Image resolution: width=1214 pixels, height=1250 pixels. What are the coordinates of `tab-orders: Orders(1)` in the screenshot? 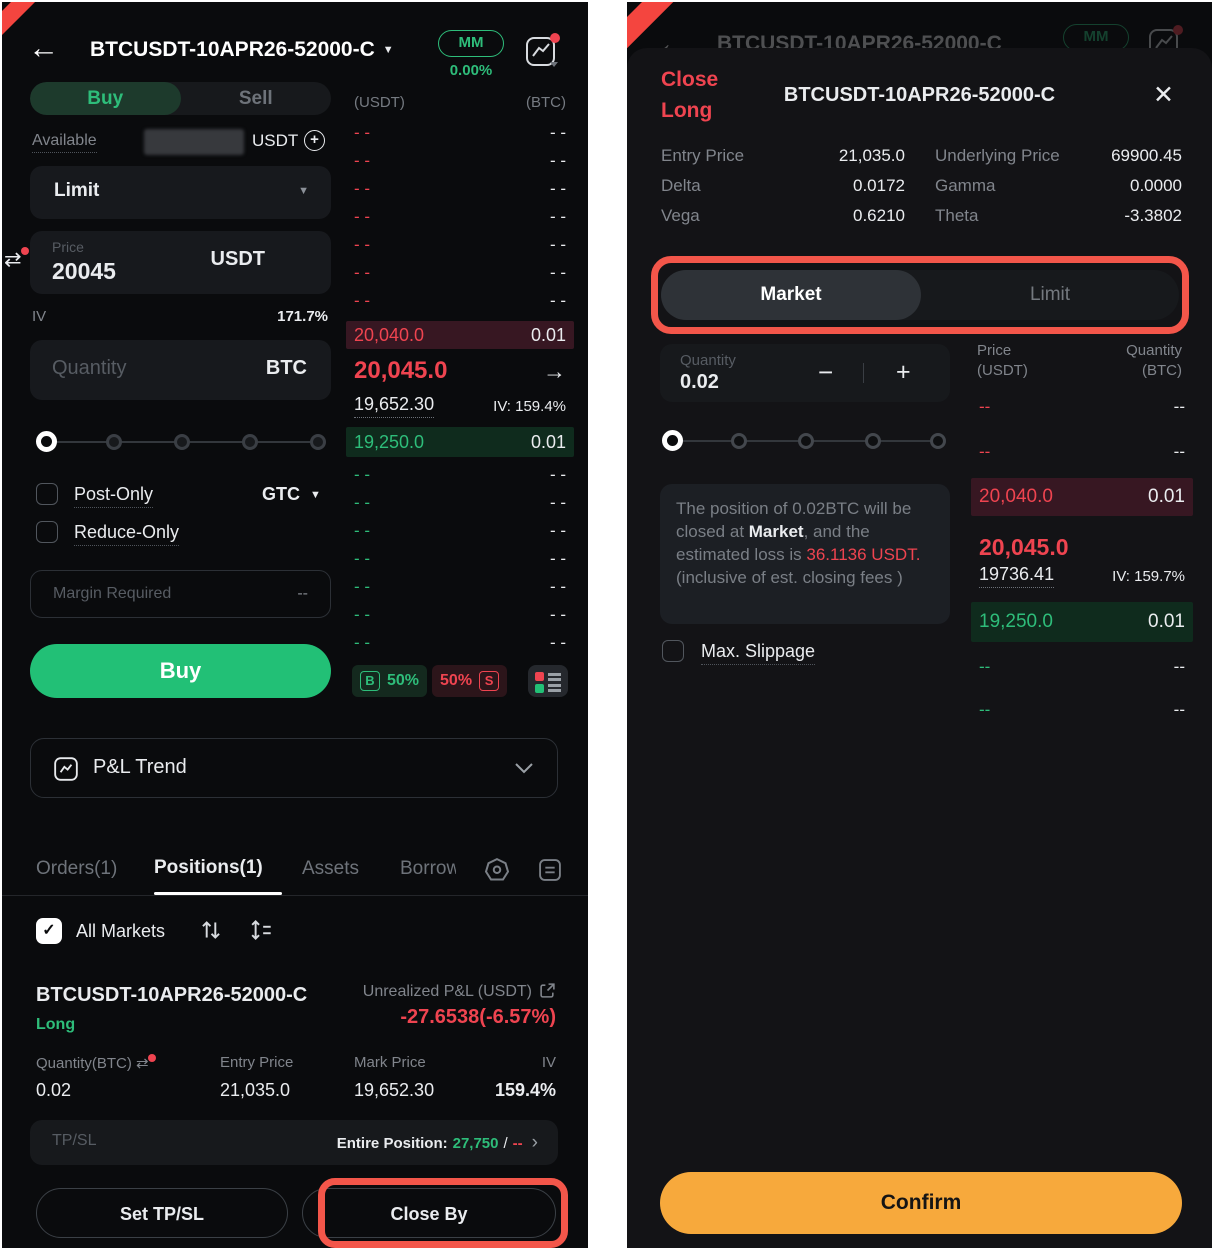 It's located at (77, 868).